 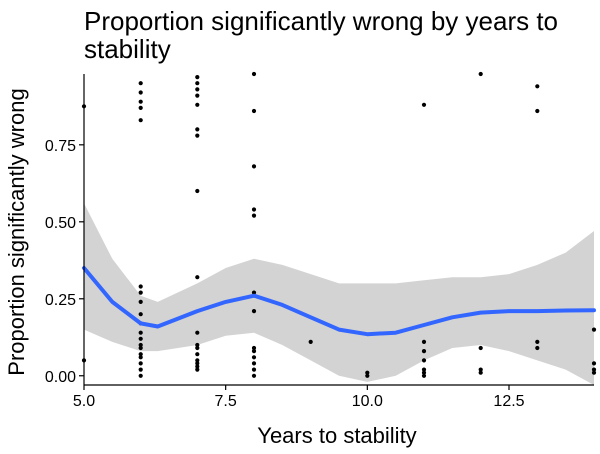 What do you see at coordinates (339, 301) in the screenshot?
I see `smooth-trend-line` at bounding box center [339, 301].